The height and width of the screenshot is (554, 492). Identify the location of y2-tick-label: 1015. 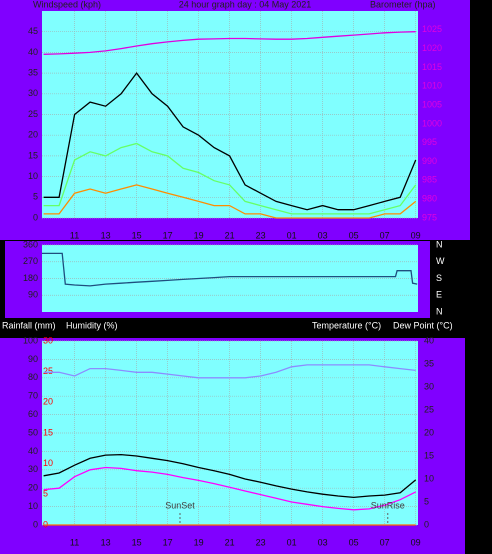
(432, 67).